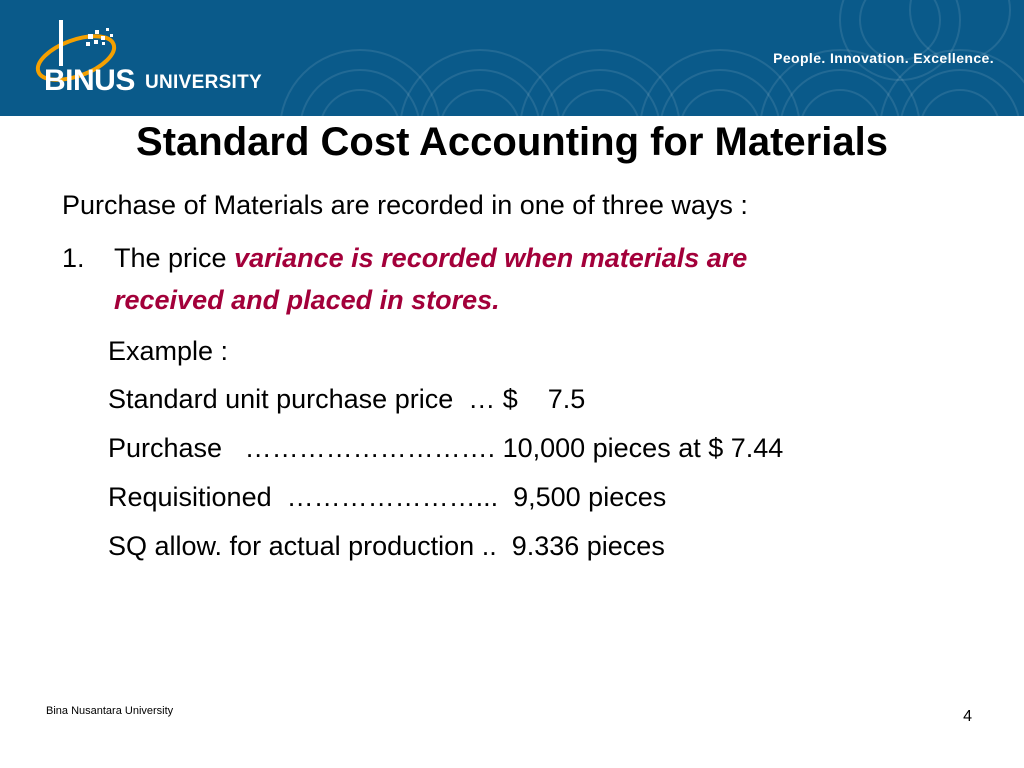 The image size is (1024, 768). Describe the element at coordinates (110, 711) in the screenshot. I see `footer-institution: Bina Nusantara University` at that location.